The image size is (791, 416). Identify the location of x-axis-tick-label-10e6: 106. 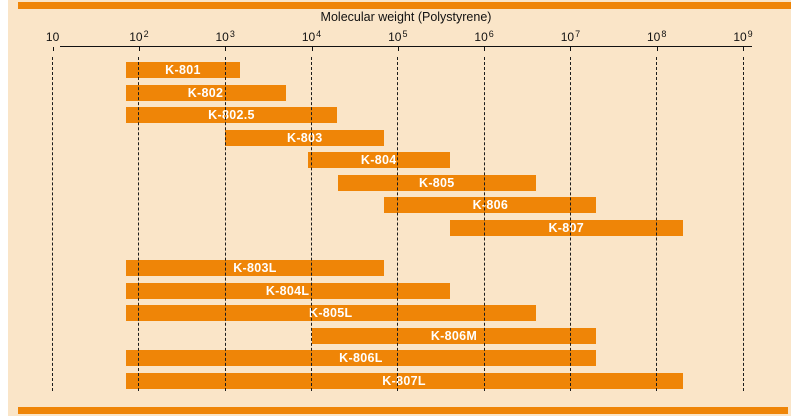
(484, 36).